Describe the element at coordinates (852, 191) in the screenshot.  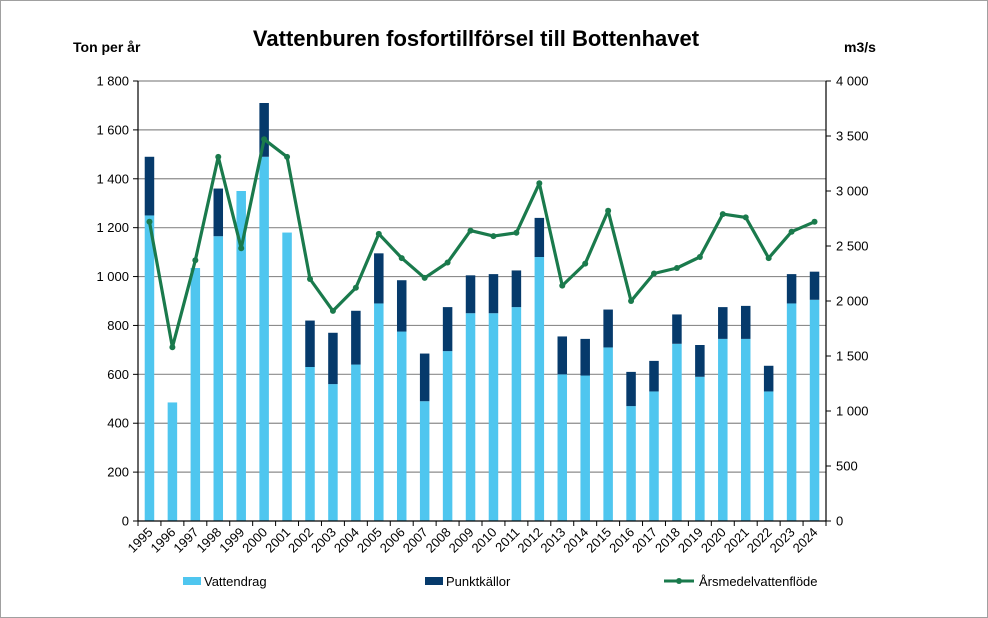
I see `y2-tick-label: 3 000` at that location.